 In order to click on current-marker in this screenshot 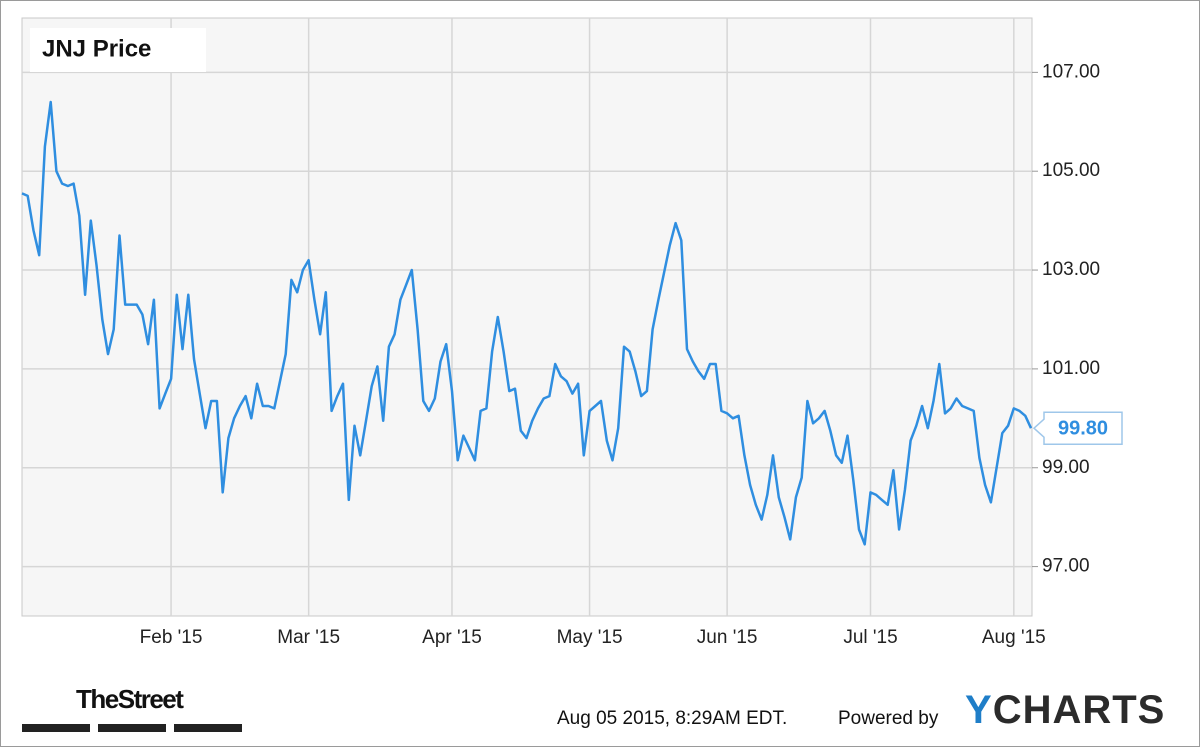, I will do `click(1077, 428)`.